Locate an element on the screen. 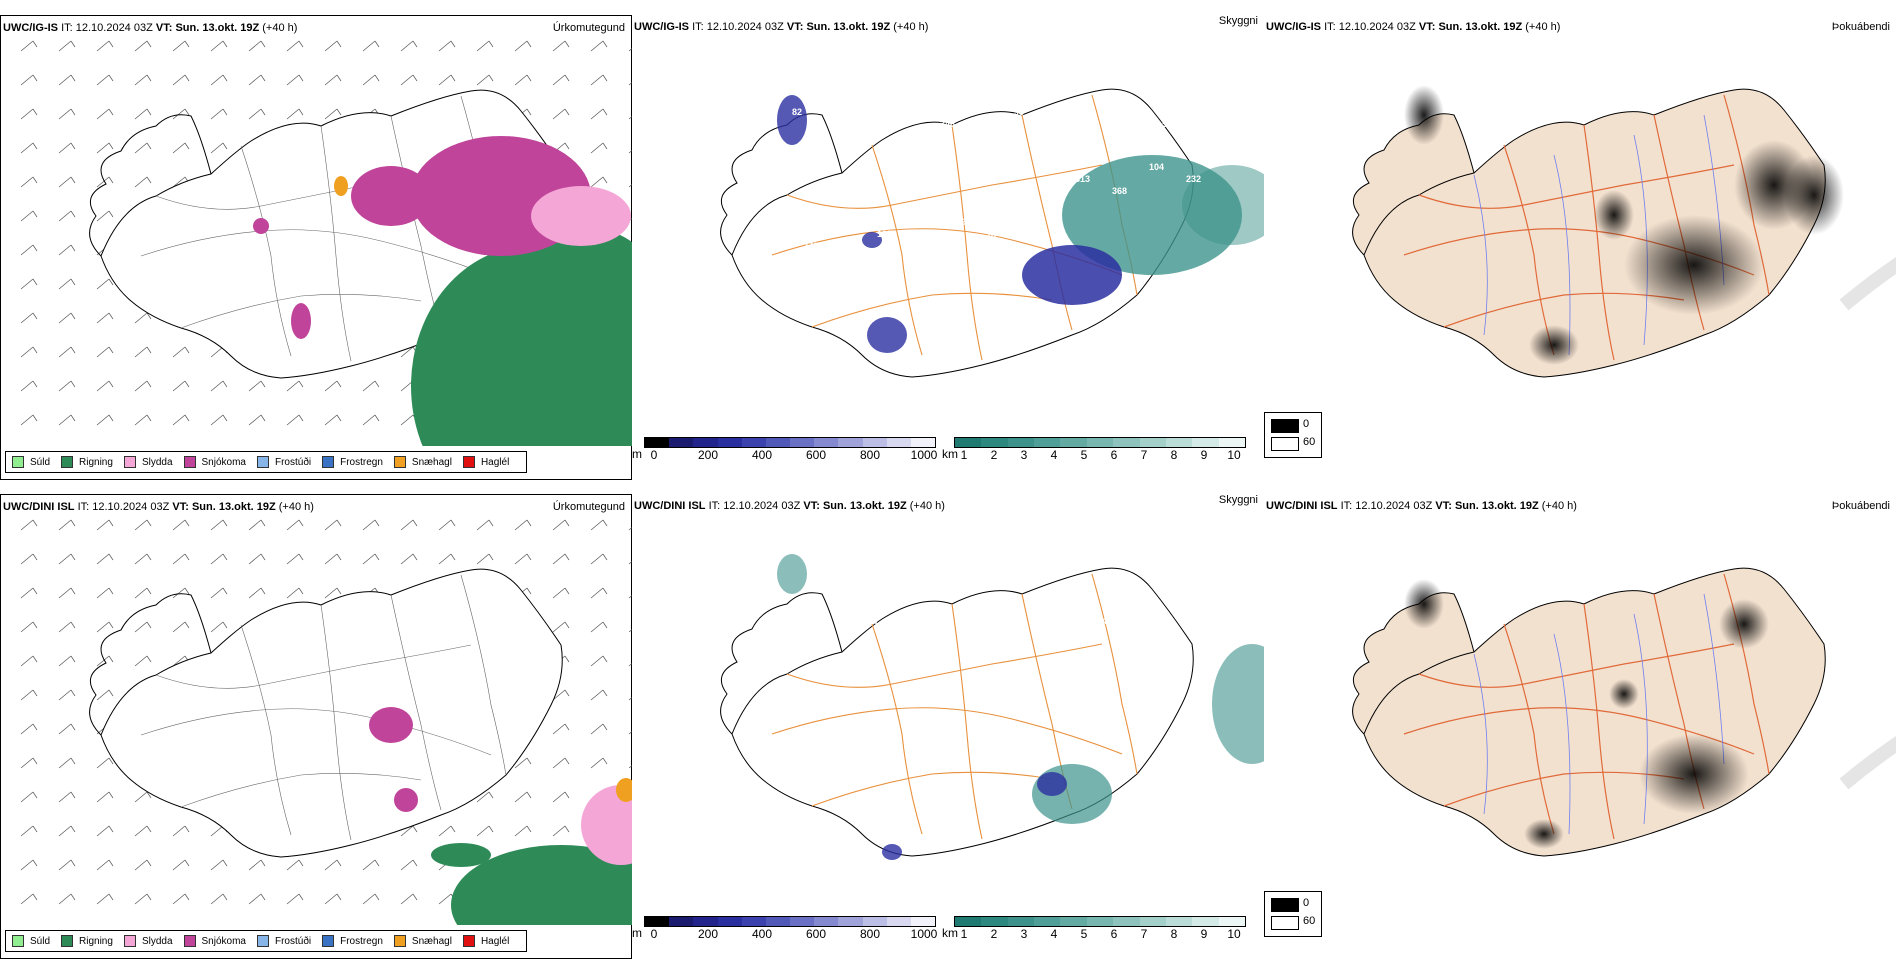  colorbar-tick: 7 is located at coordinates (1144, 934).